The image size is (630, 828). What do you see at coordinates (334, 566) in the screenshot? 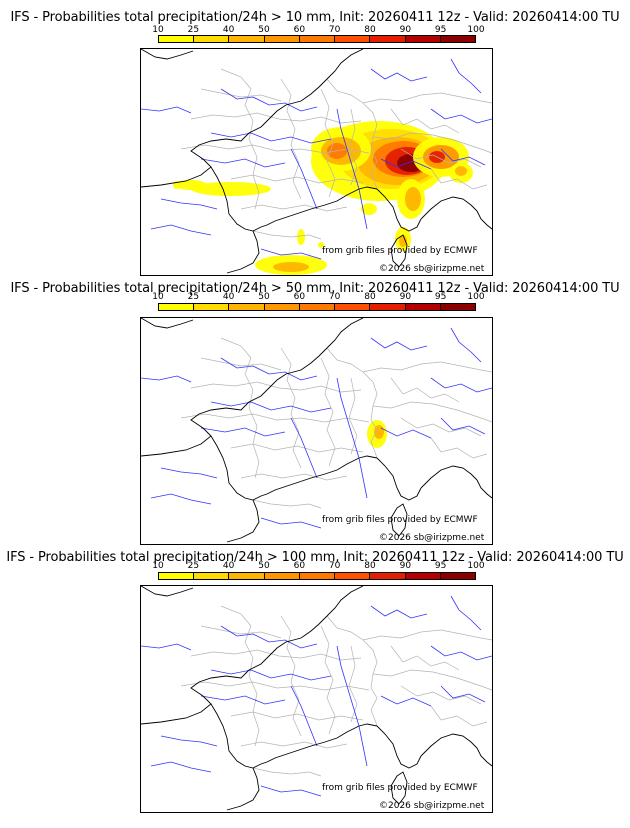
I see `legend-tick-label: 70` at bounding box center [334, 566].